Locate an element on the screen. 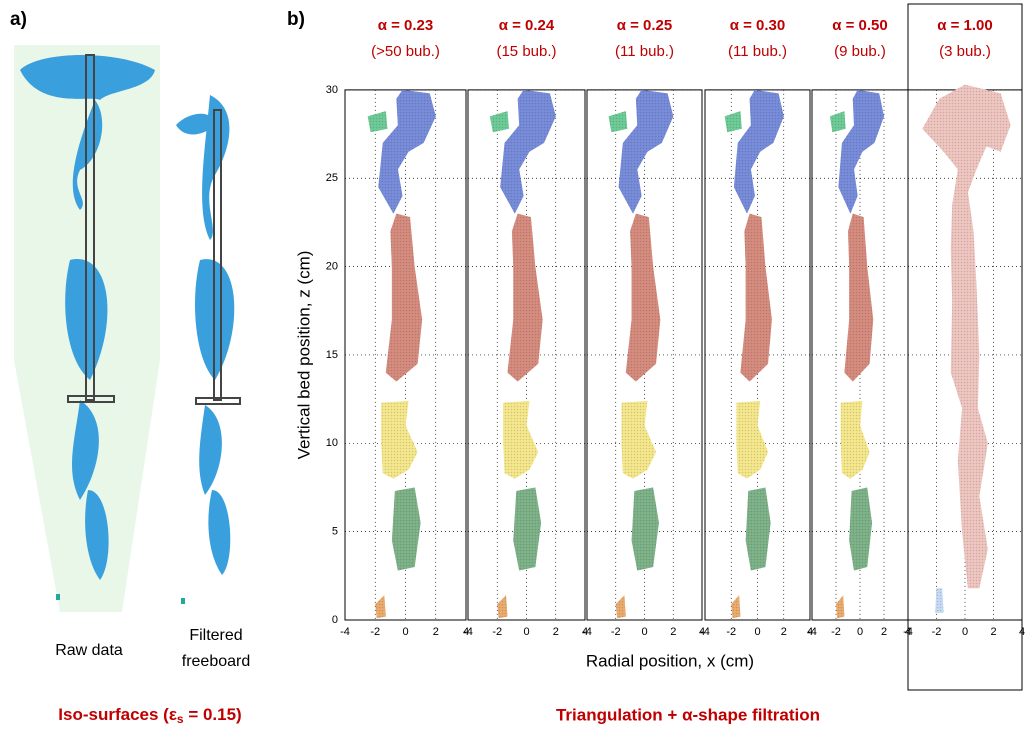 This screenshot has height=734, width=1026. alpha-label: α = 0.25 is located at coordinates (645, 25).